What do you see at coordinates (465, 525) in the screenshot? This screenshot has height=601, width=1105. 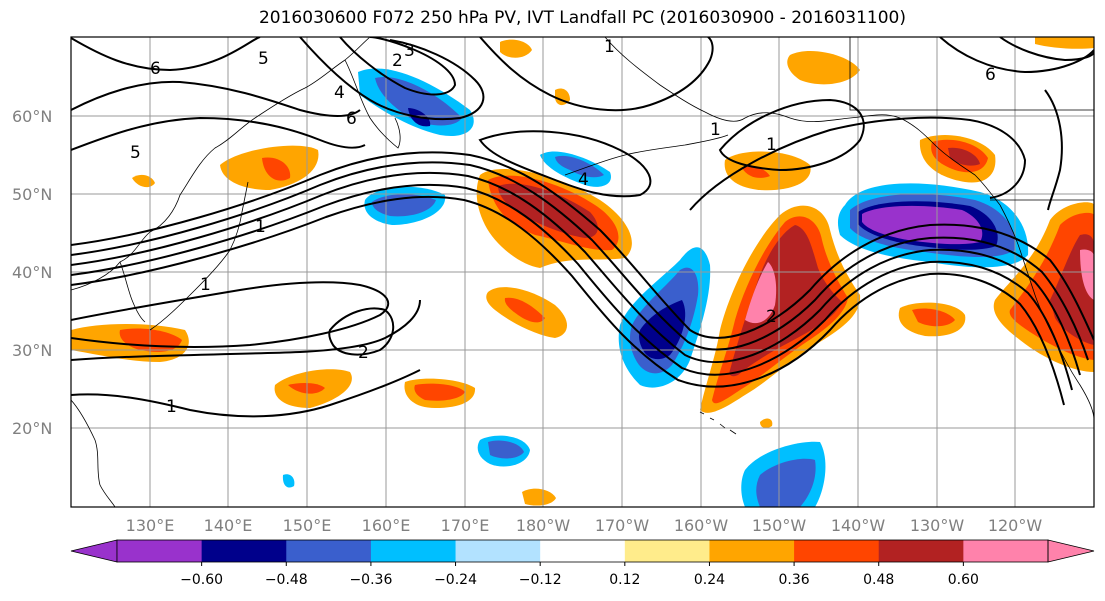 I see `lon-label: 170°E` at bounding box center [465, 525].